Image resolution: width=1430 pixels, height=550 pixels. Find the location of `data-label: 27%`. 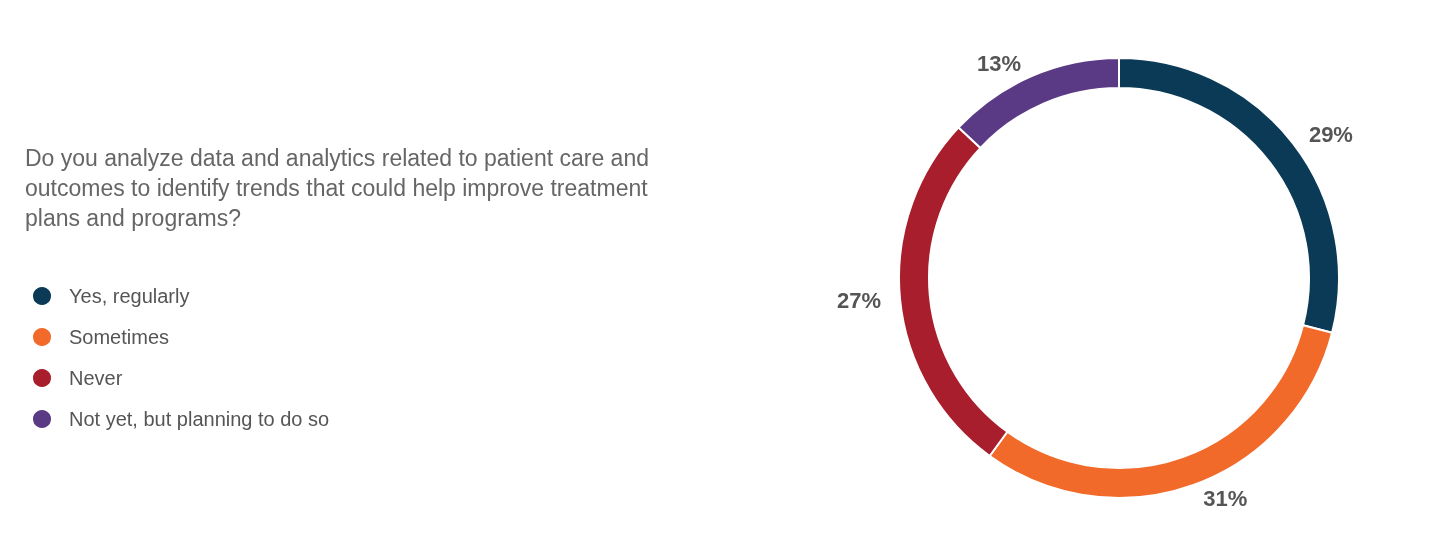

data-label: 27% is located at coordinates (859, 300).